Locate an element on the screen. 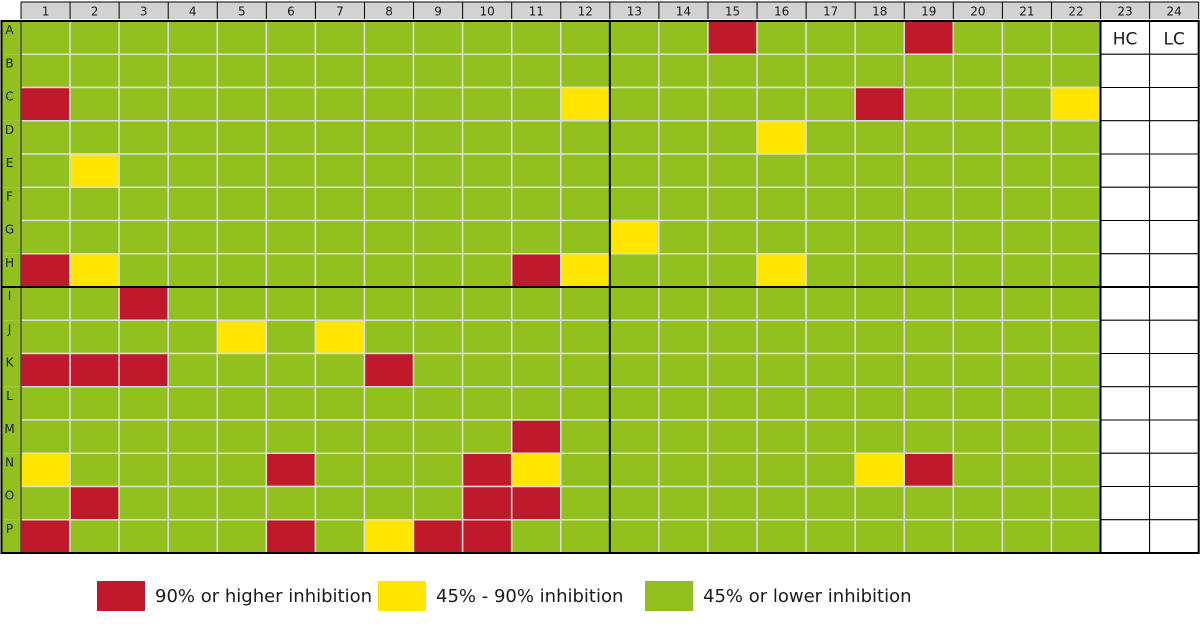 The width and height of the screenshot is (1200, 632). well-K20 is located at coordinates (978, 370).